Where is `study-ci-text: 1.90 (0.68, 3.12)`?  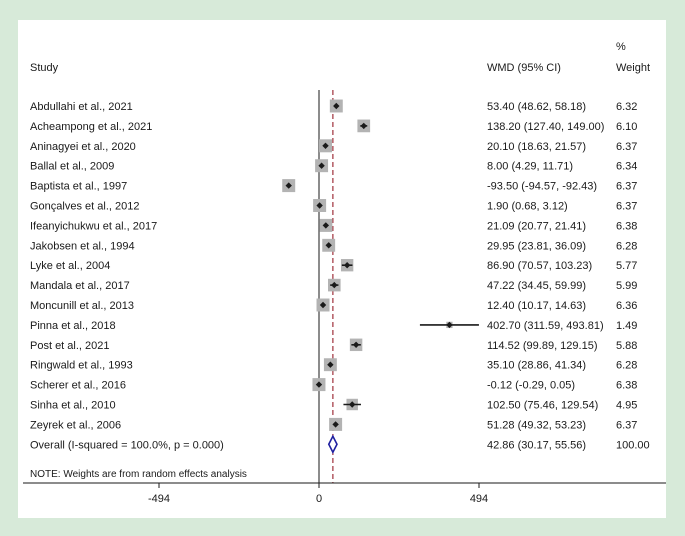
study-ci-text: 1.90 (0.68, 3.12) is located at coordinates (527, 207).